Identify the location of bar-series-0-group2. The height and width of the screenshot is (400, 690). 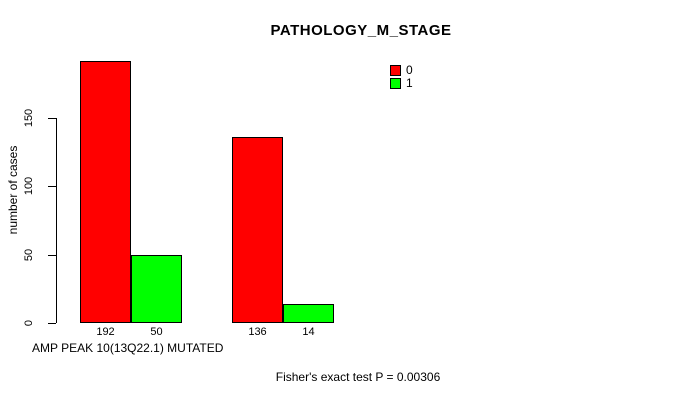
(257, 230).